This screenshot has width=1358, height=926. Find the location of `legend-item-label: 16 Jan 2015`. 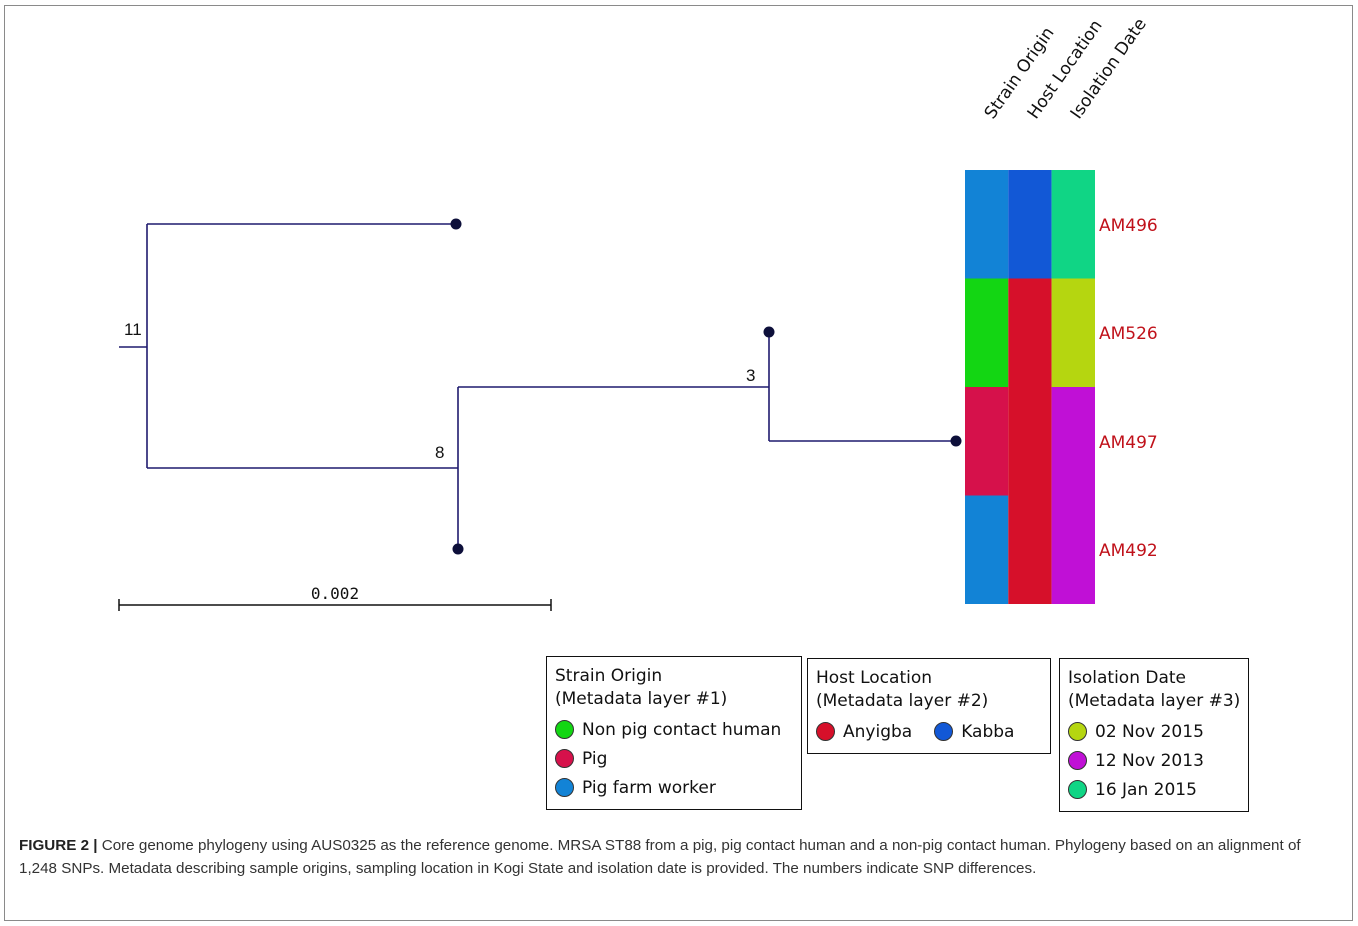

legend-item-label: 16 Jan 2015 is located at coordinates (1146, 789).